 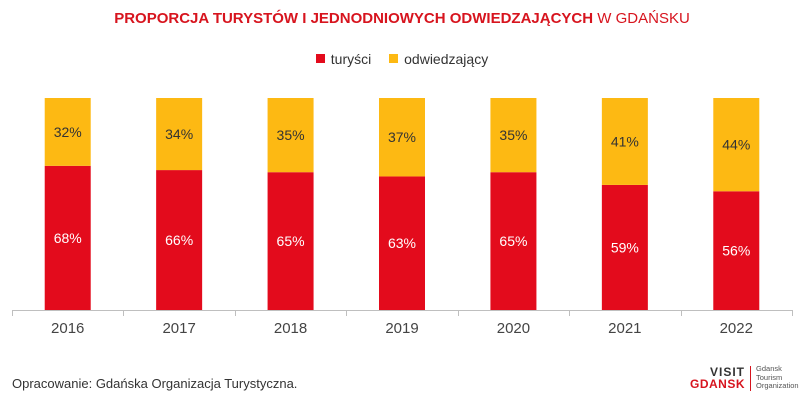 What do you see at coordinates (769, 377) in the screenshot?
I see `logo-line: Tourism` at bounding box center [769, 377].